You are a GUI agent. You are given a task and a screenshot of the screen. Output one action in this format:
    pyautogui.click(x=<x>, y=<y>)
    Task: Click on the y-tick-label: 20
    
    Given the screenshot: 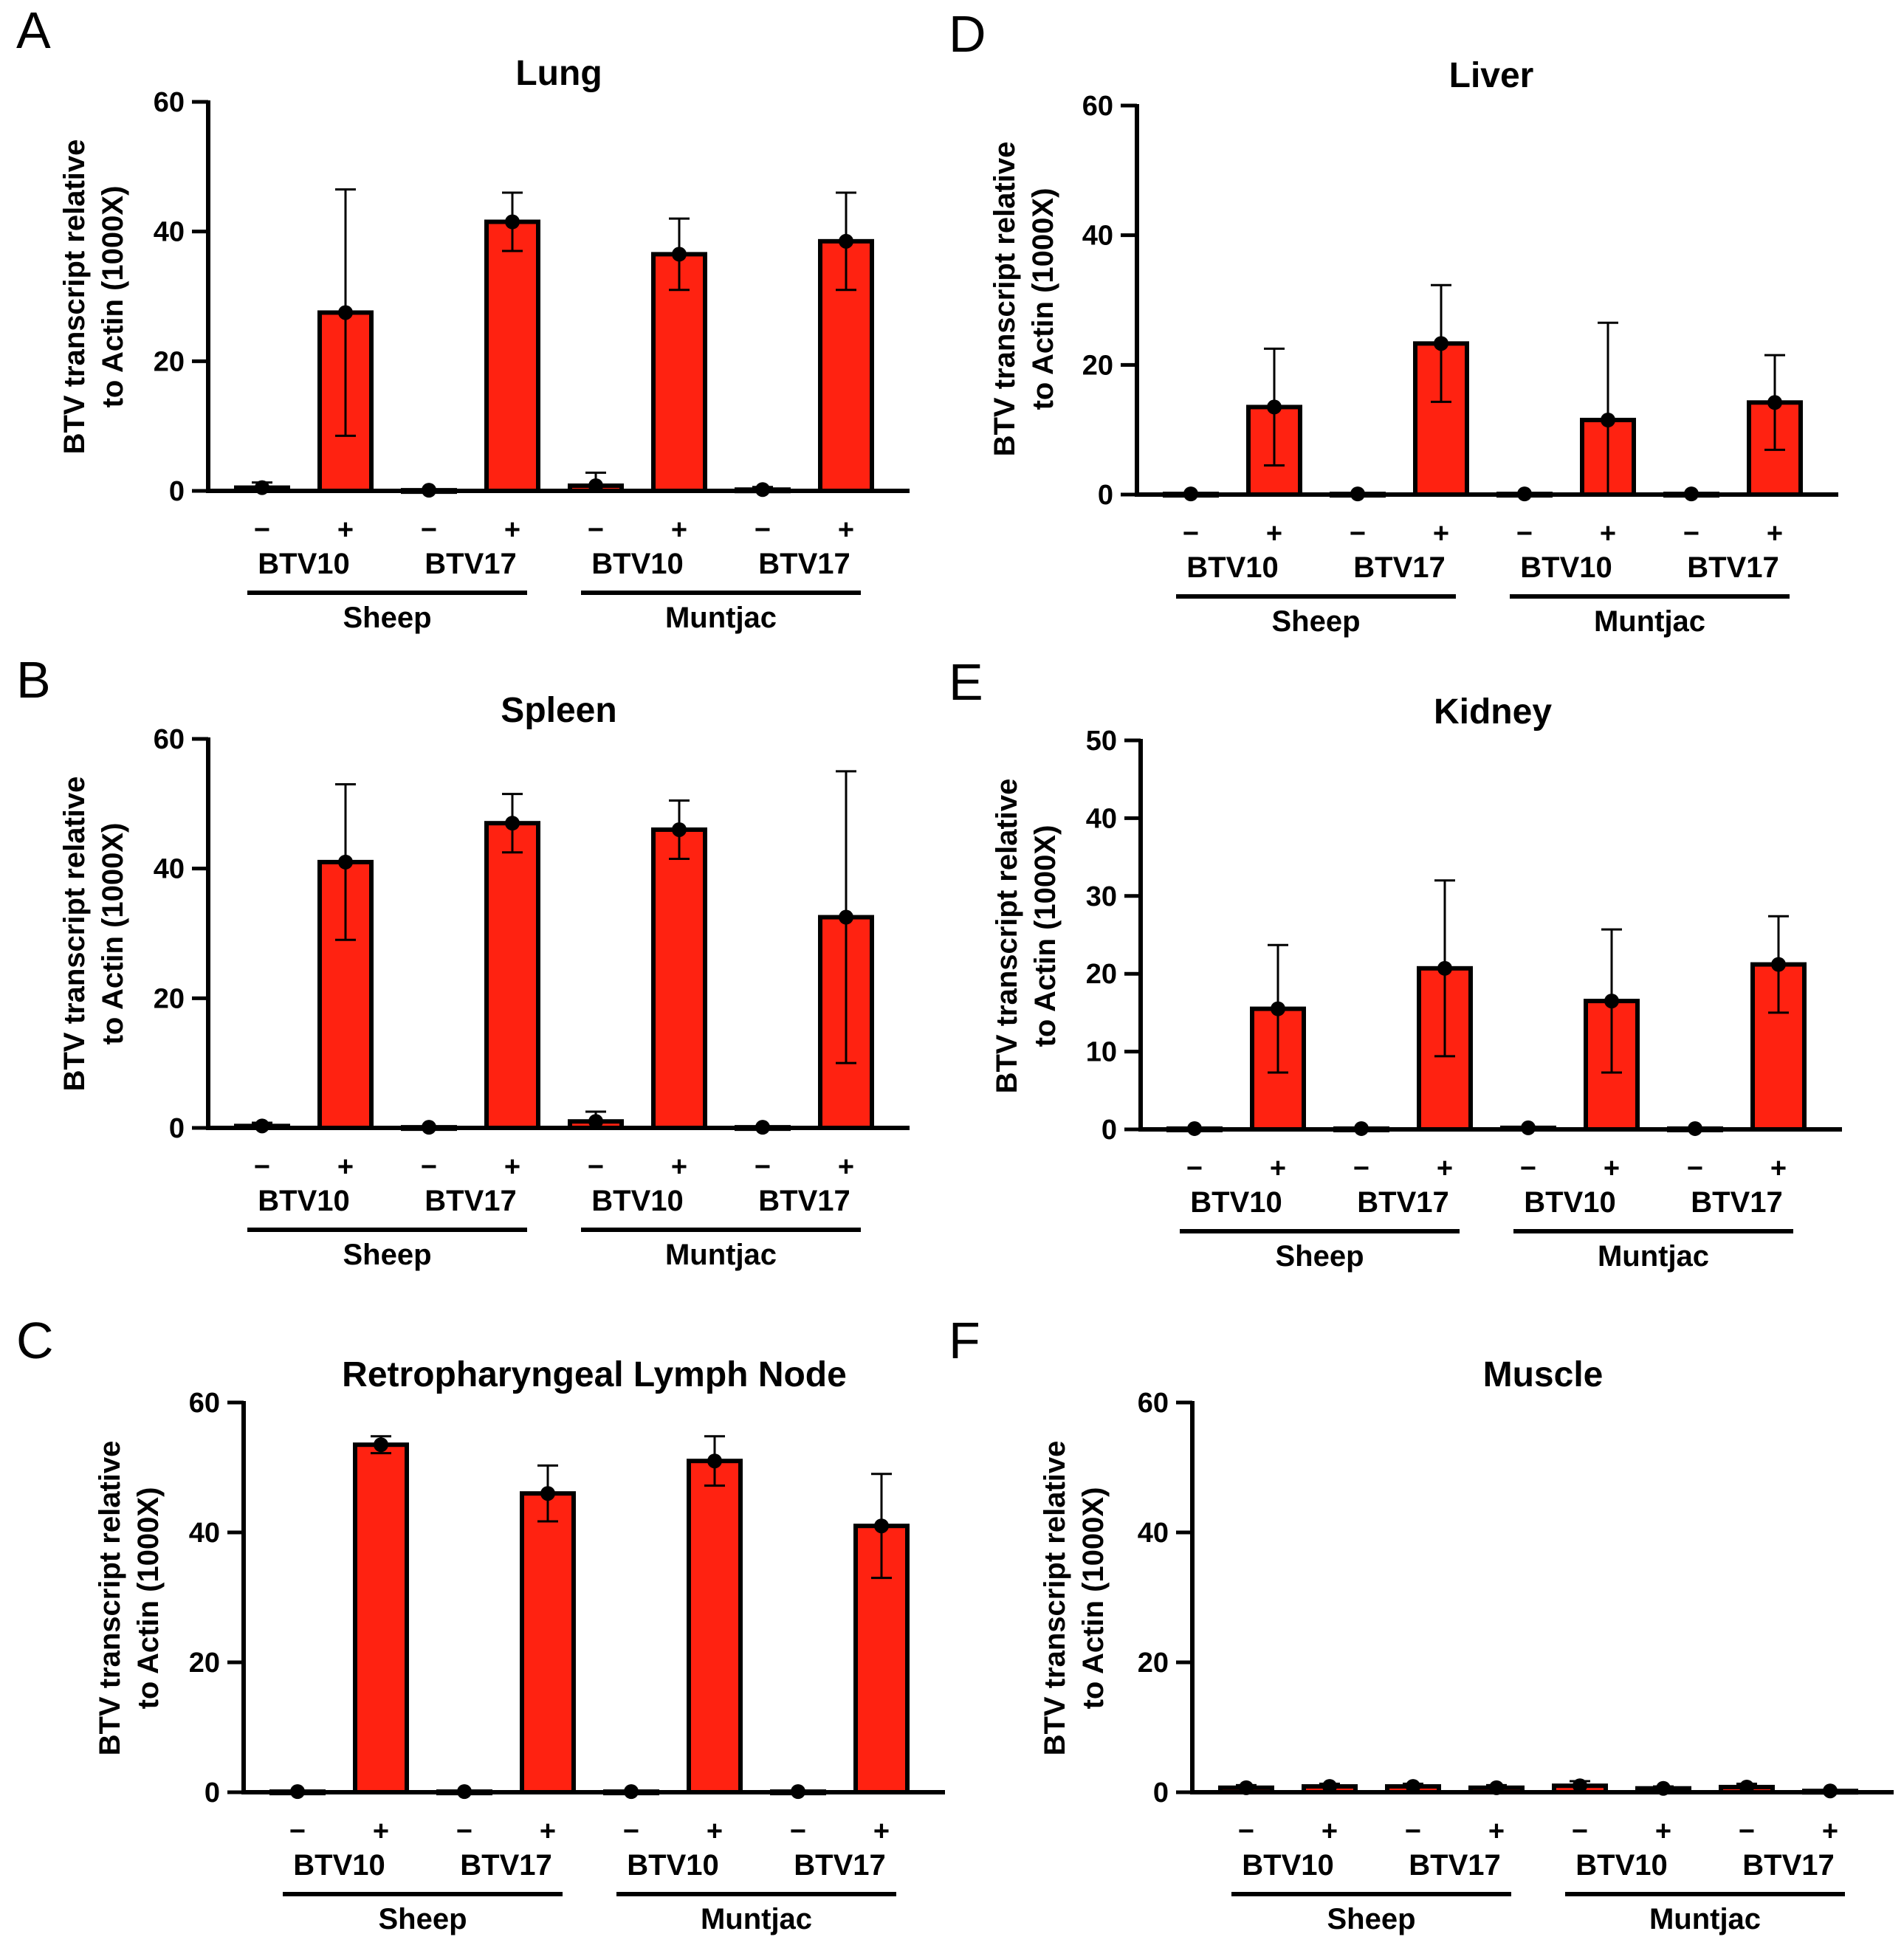 What is the action you would take?
    pyautogui.click(x=170, y=999)
    